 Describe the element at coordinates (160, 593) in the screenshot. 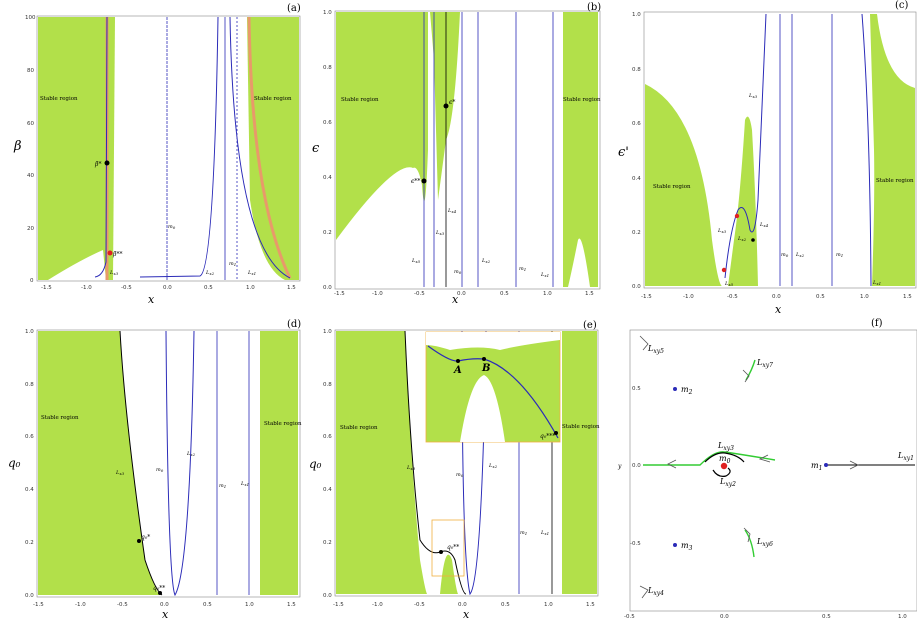

I see `panel-d-q0-2star-point` at that location.